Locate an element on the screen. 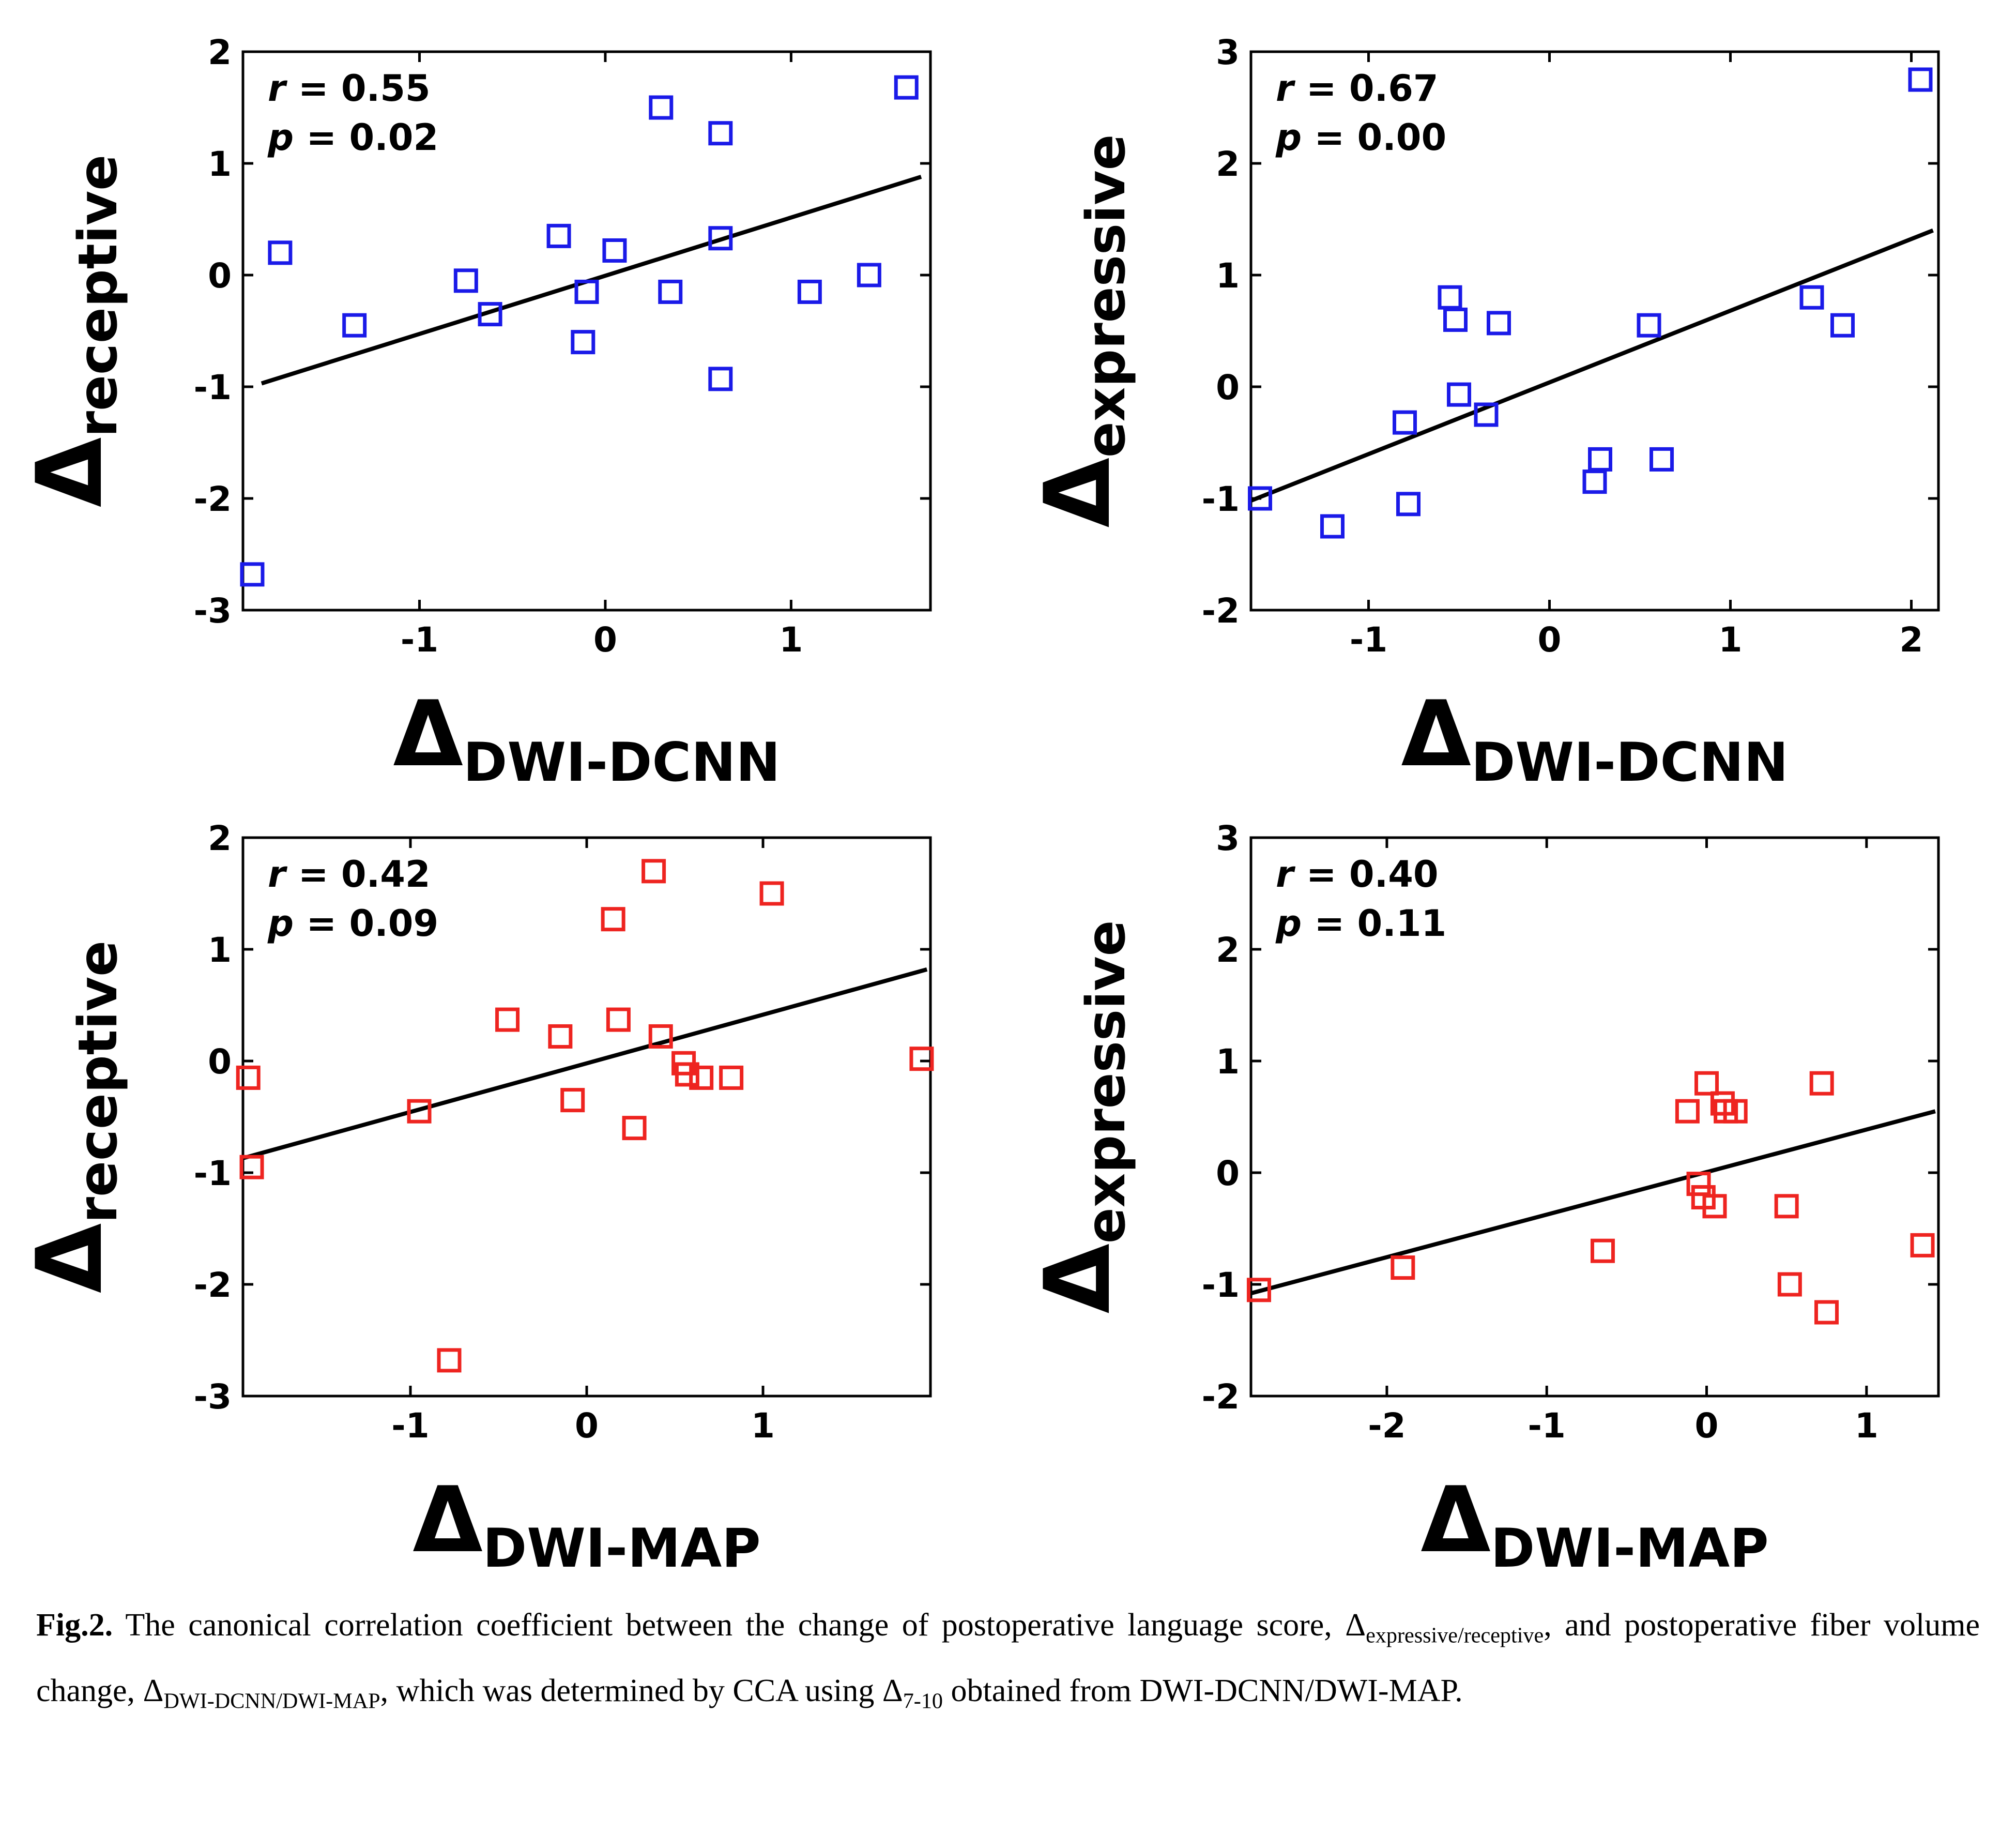 The width and height of the screenshot is (2016, 1834). caption-subscript: DWI-DCNN/DWI-MAP is located at coordinates (272, 1702).